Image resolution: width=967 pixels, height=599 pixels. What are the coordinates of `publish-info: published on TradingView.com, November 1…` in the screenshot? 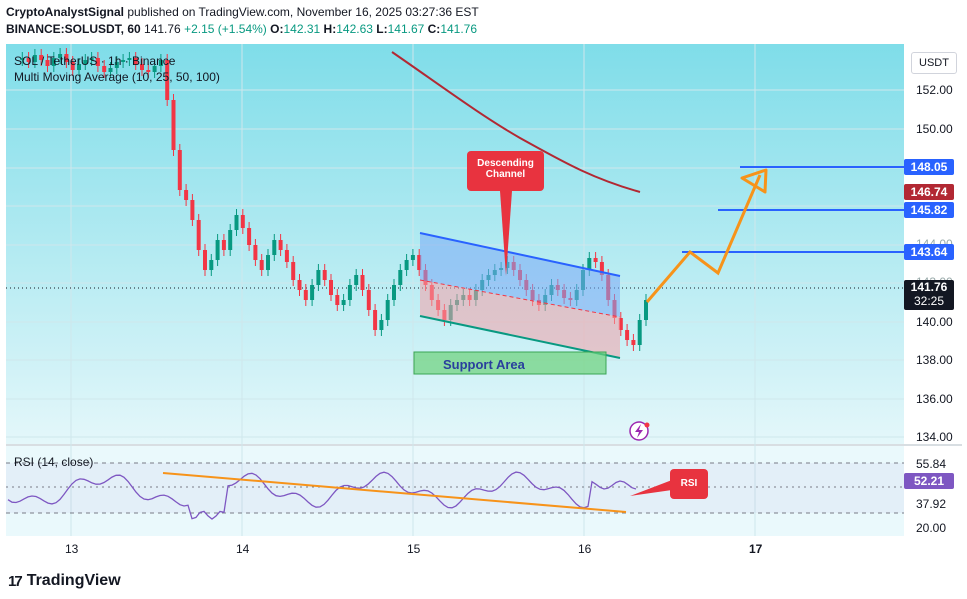 It's located at (303, 12).